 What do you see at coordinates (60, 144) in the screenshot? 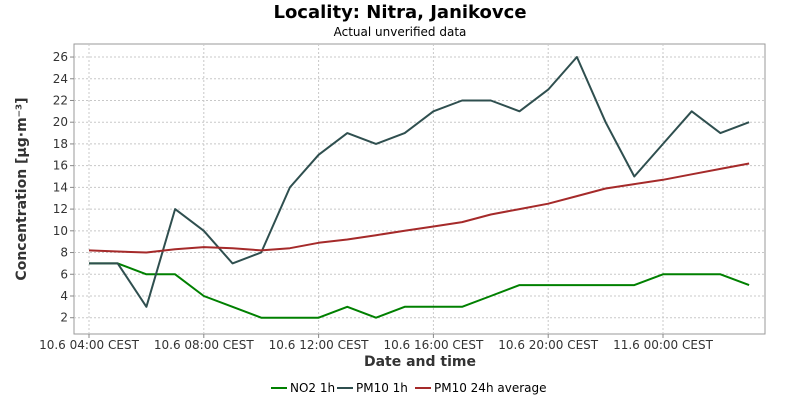
I see `y-tick-label: 18` at bounding box center [60, 144].